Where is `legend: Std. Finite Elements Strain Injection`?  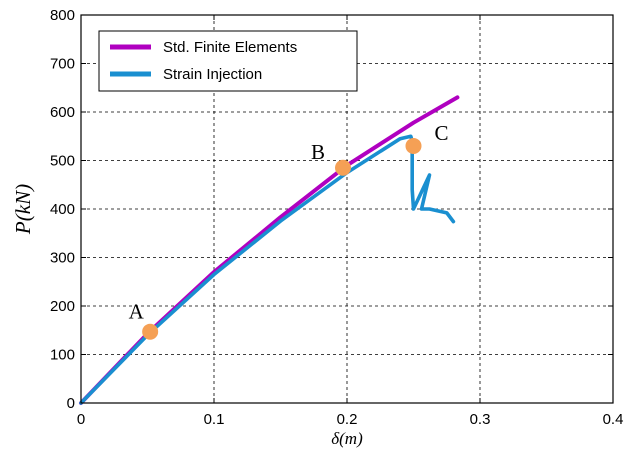 legend: Std. Finite Elements Strain Injection is located at coordinates (228, 61).